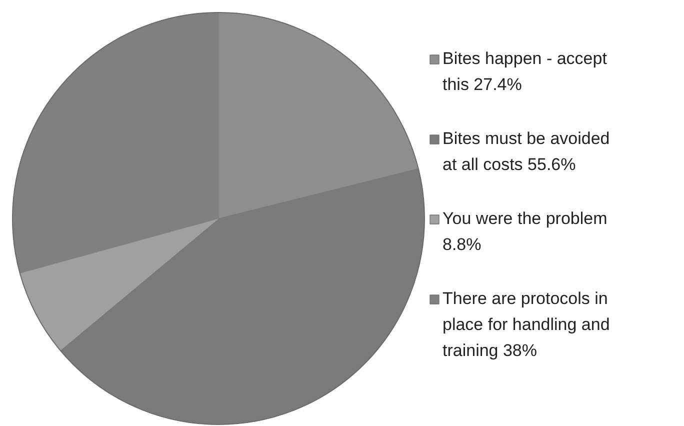 The width and height of the screenshot is (684, 426). I want to click on legend-label: You were the problem, so click(525, 218).